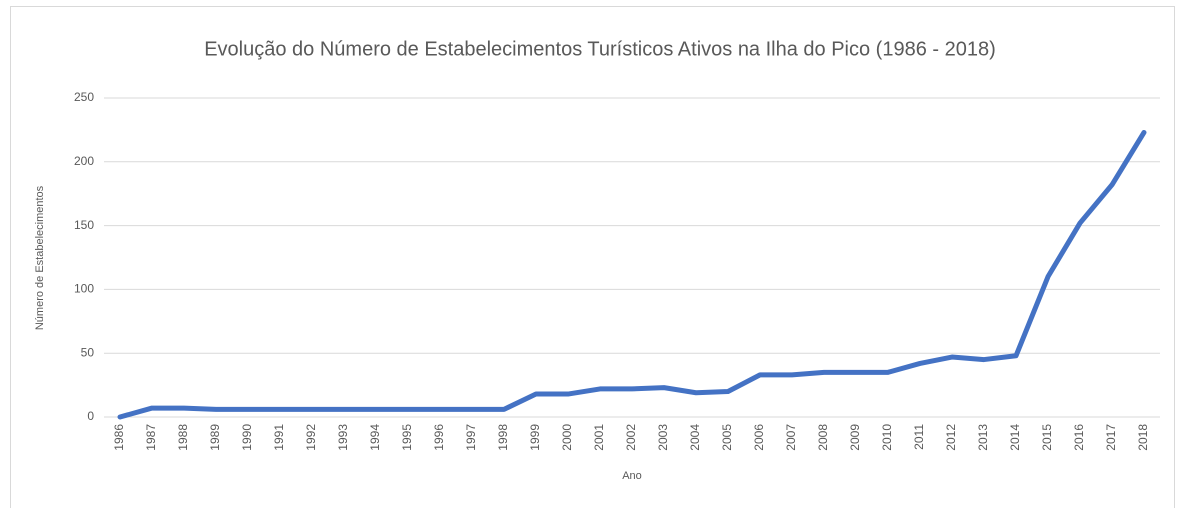  Describe the element at coordinates (1143, 437) in the screenshot. I see `x-tick-label: 2018` at that location.